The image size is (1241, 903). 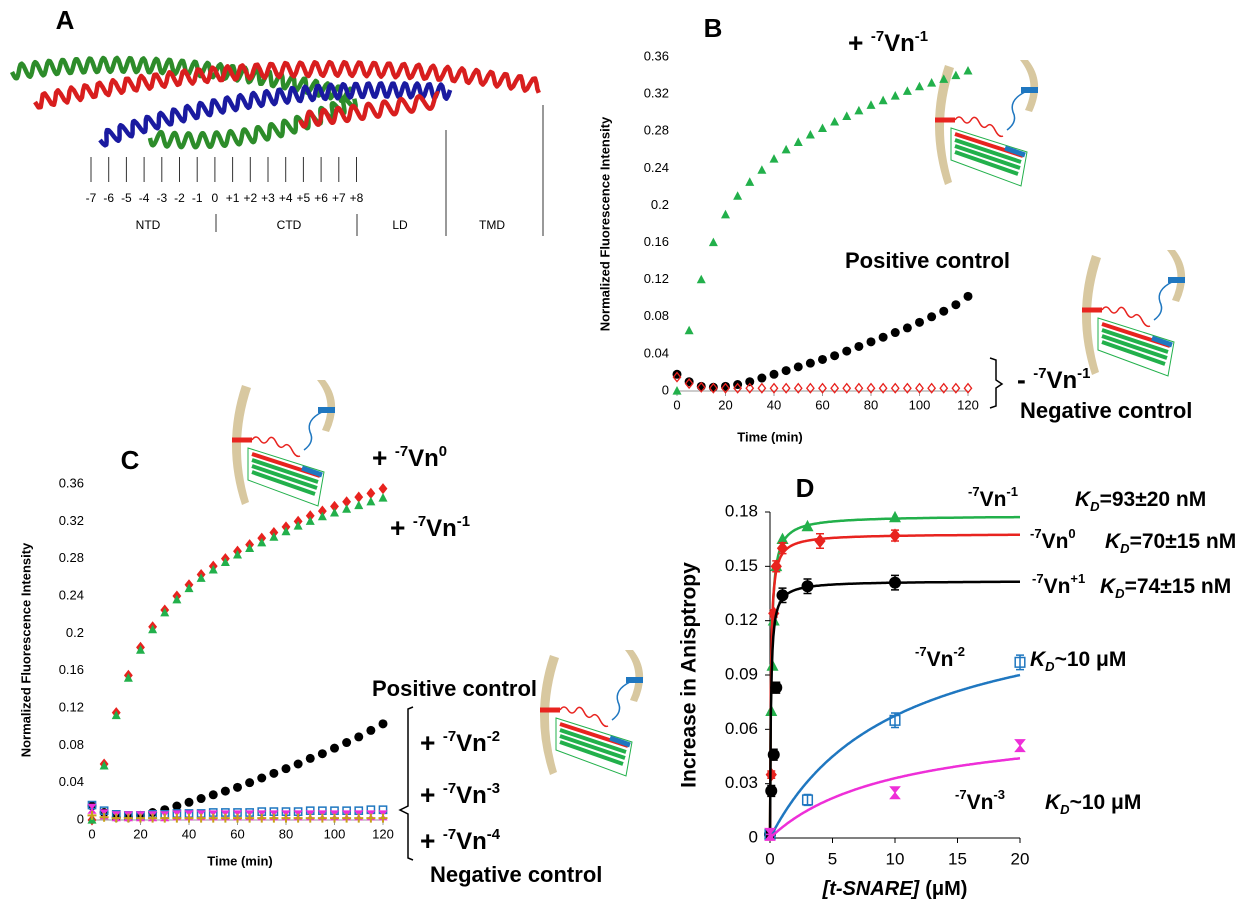 I want to click on label-part: =70±15 nM, so click(x=1183, y=541).